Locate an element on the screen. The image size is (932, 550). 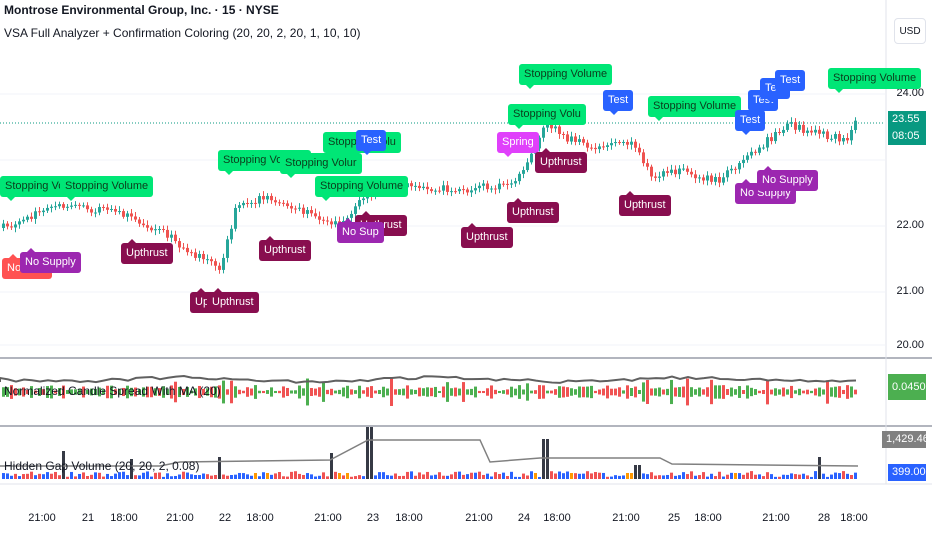
signal-stopping-volume: Stopping Volur is located at coordinates (321, 165).